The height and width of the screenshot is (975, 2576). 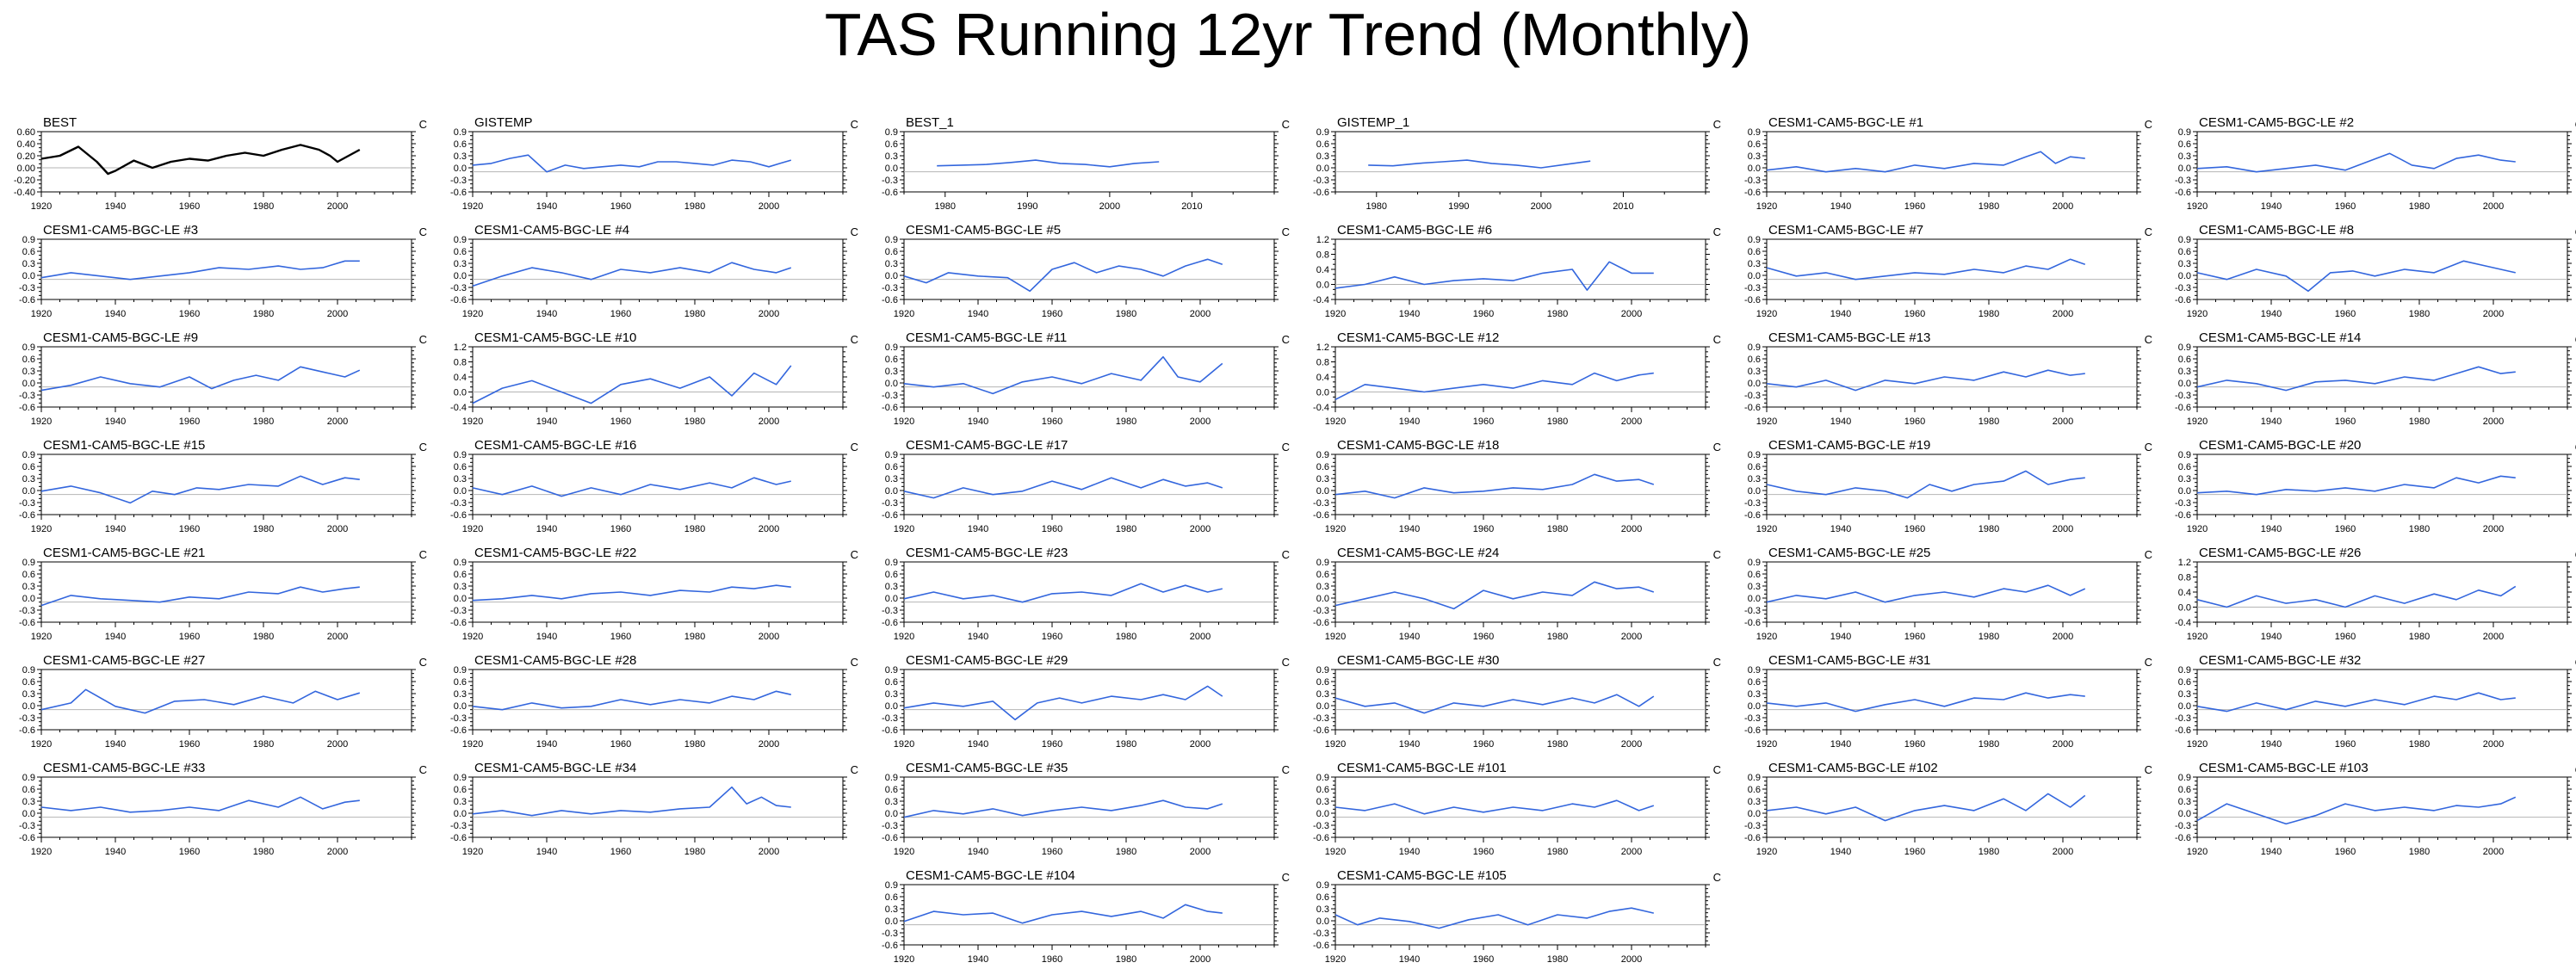 What do you see at coordinates (1027, 206) in the screenshot?
I see `x-tick-label: 1990` at bounding box center [1027, 206].